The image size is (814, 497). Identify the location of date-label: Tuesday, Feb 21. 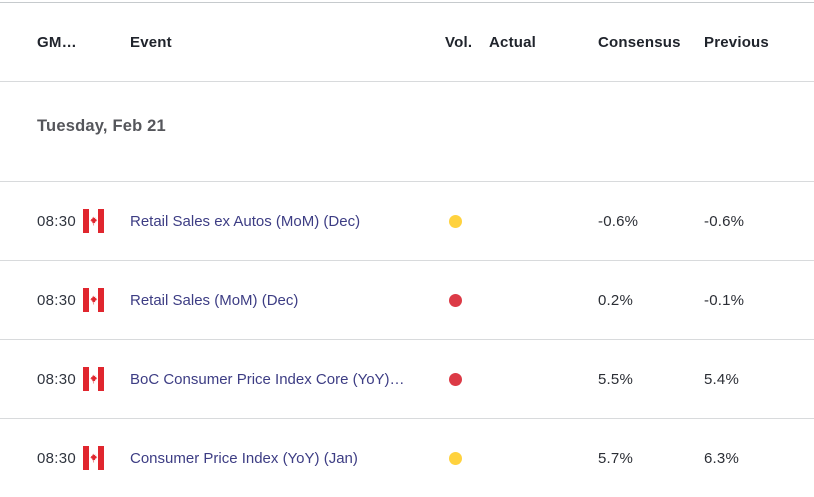
(101, 126).